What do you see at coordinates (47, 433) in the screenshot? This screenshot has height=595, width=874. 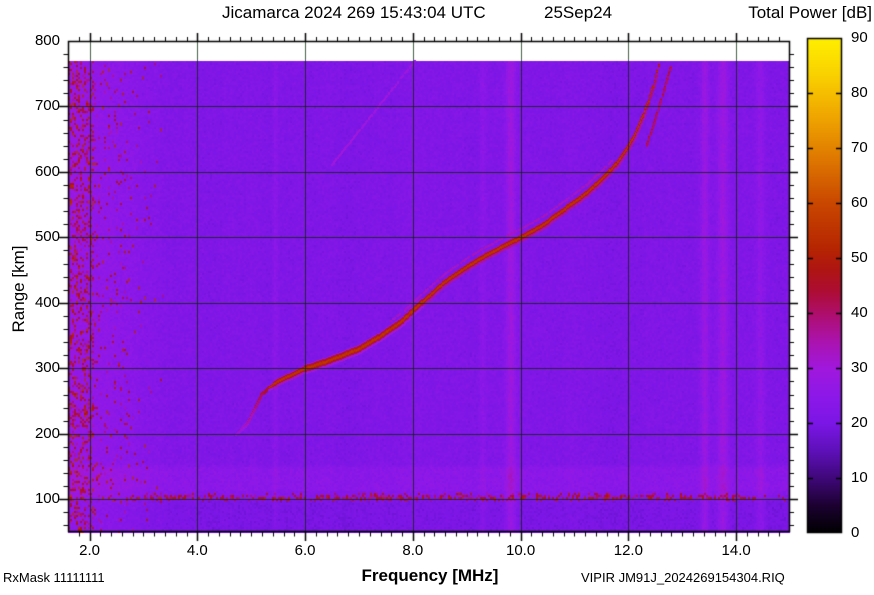 I see `y-tick-label: 200` at bounding box center [47, 433].